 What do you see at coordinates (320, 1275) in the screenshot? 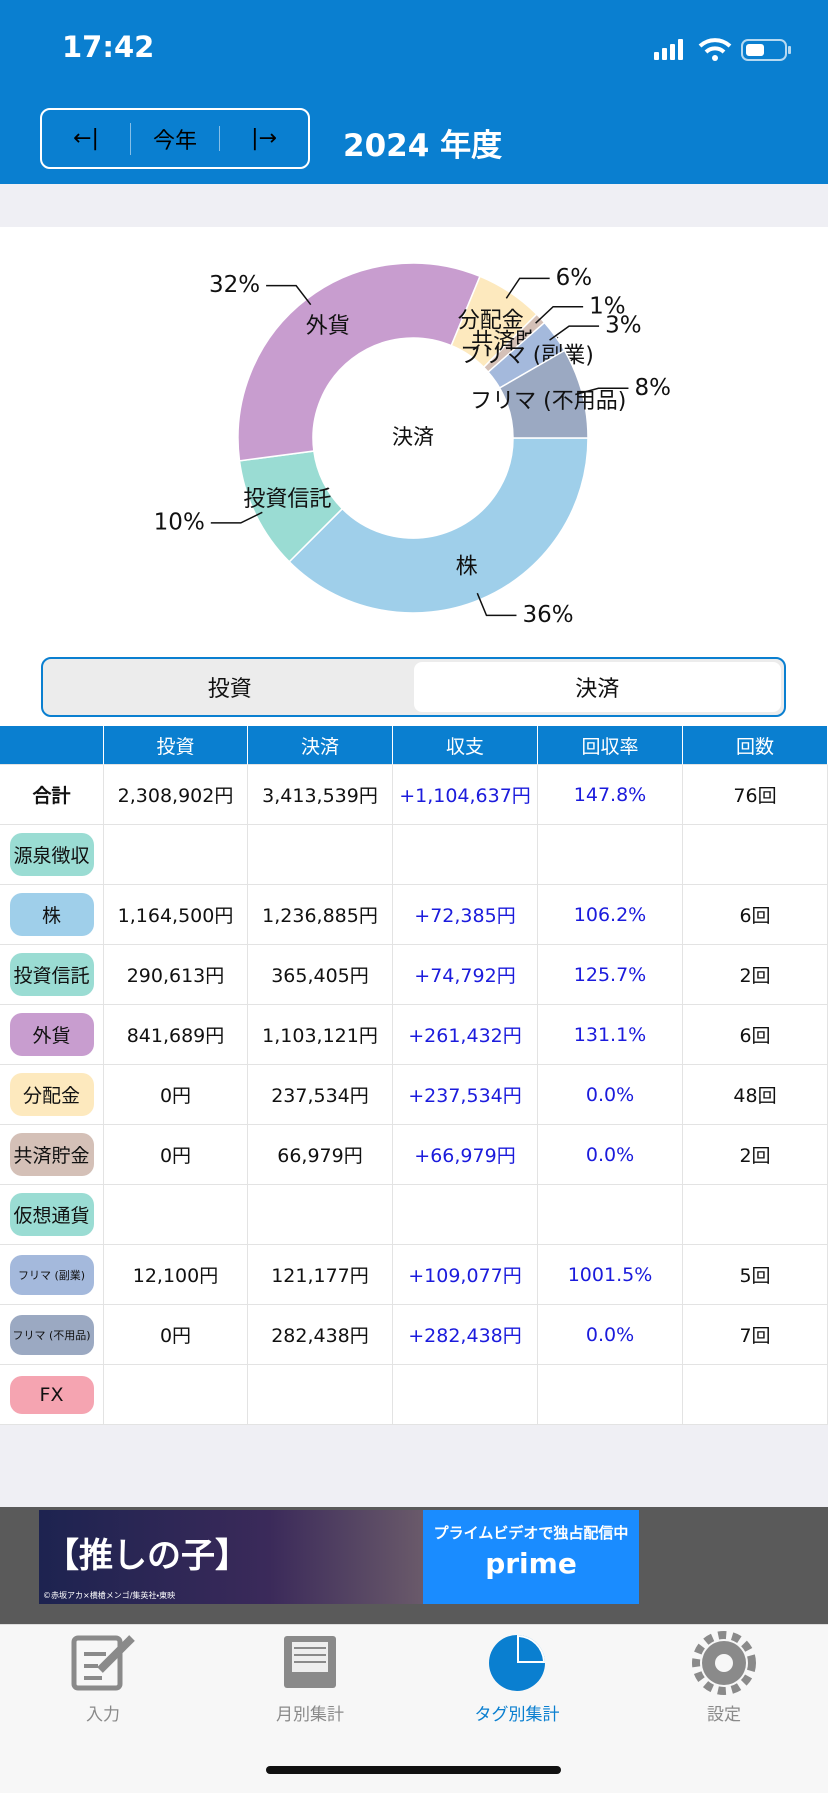
I see `table-cell: 121,177円` at bounding box center [320, 1275].